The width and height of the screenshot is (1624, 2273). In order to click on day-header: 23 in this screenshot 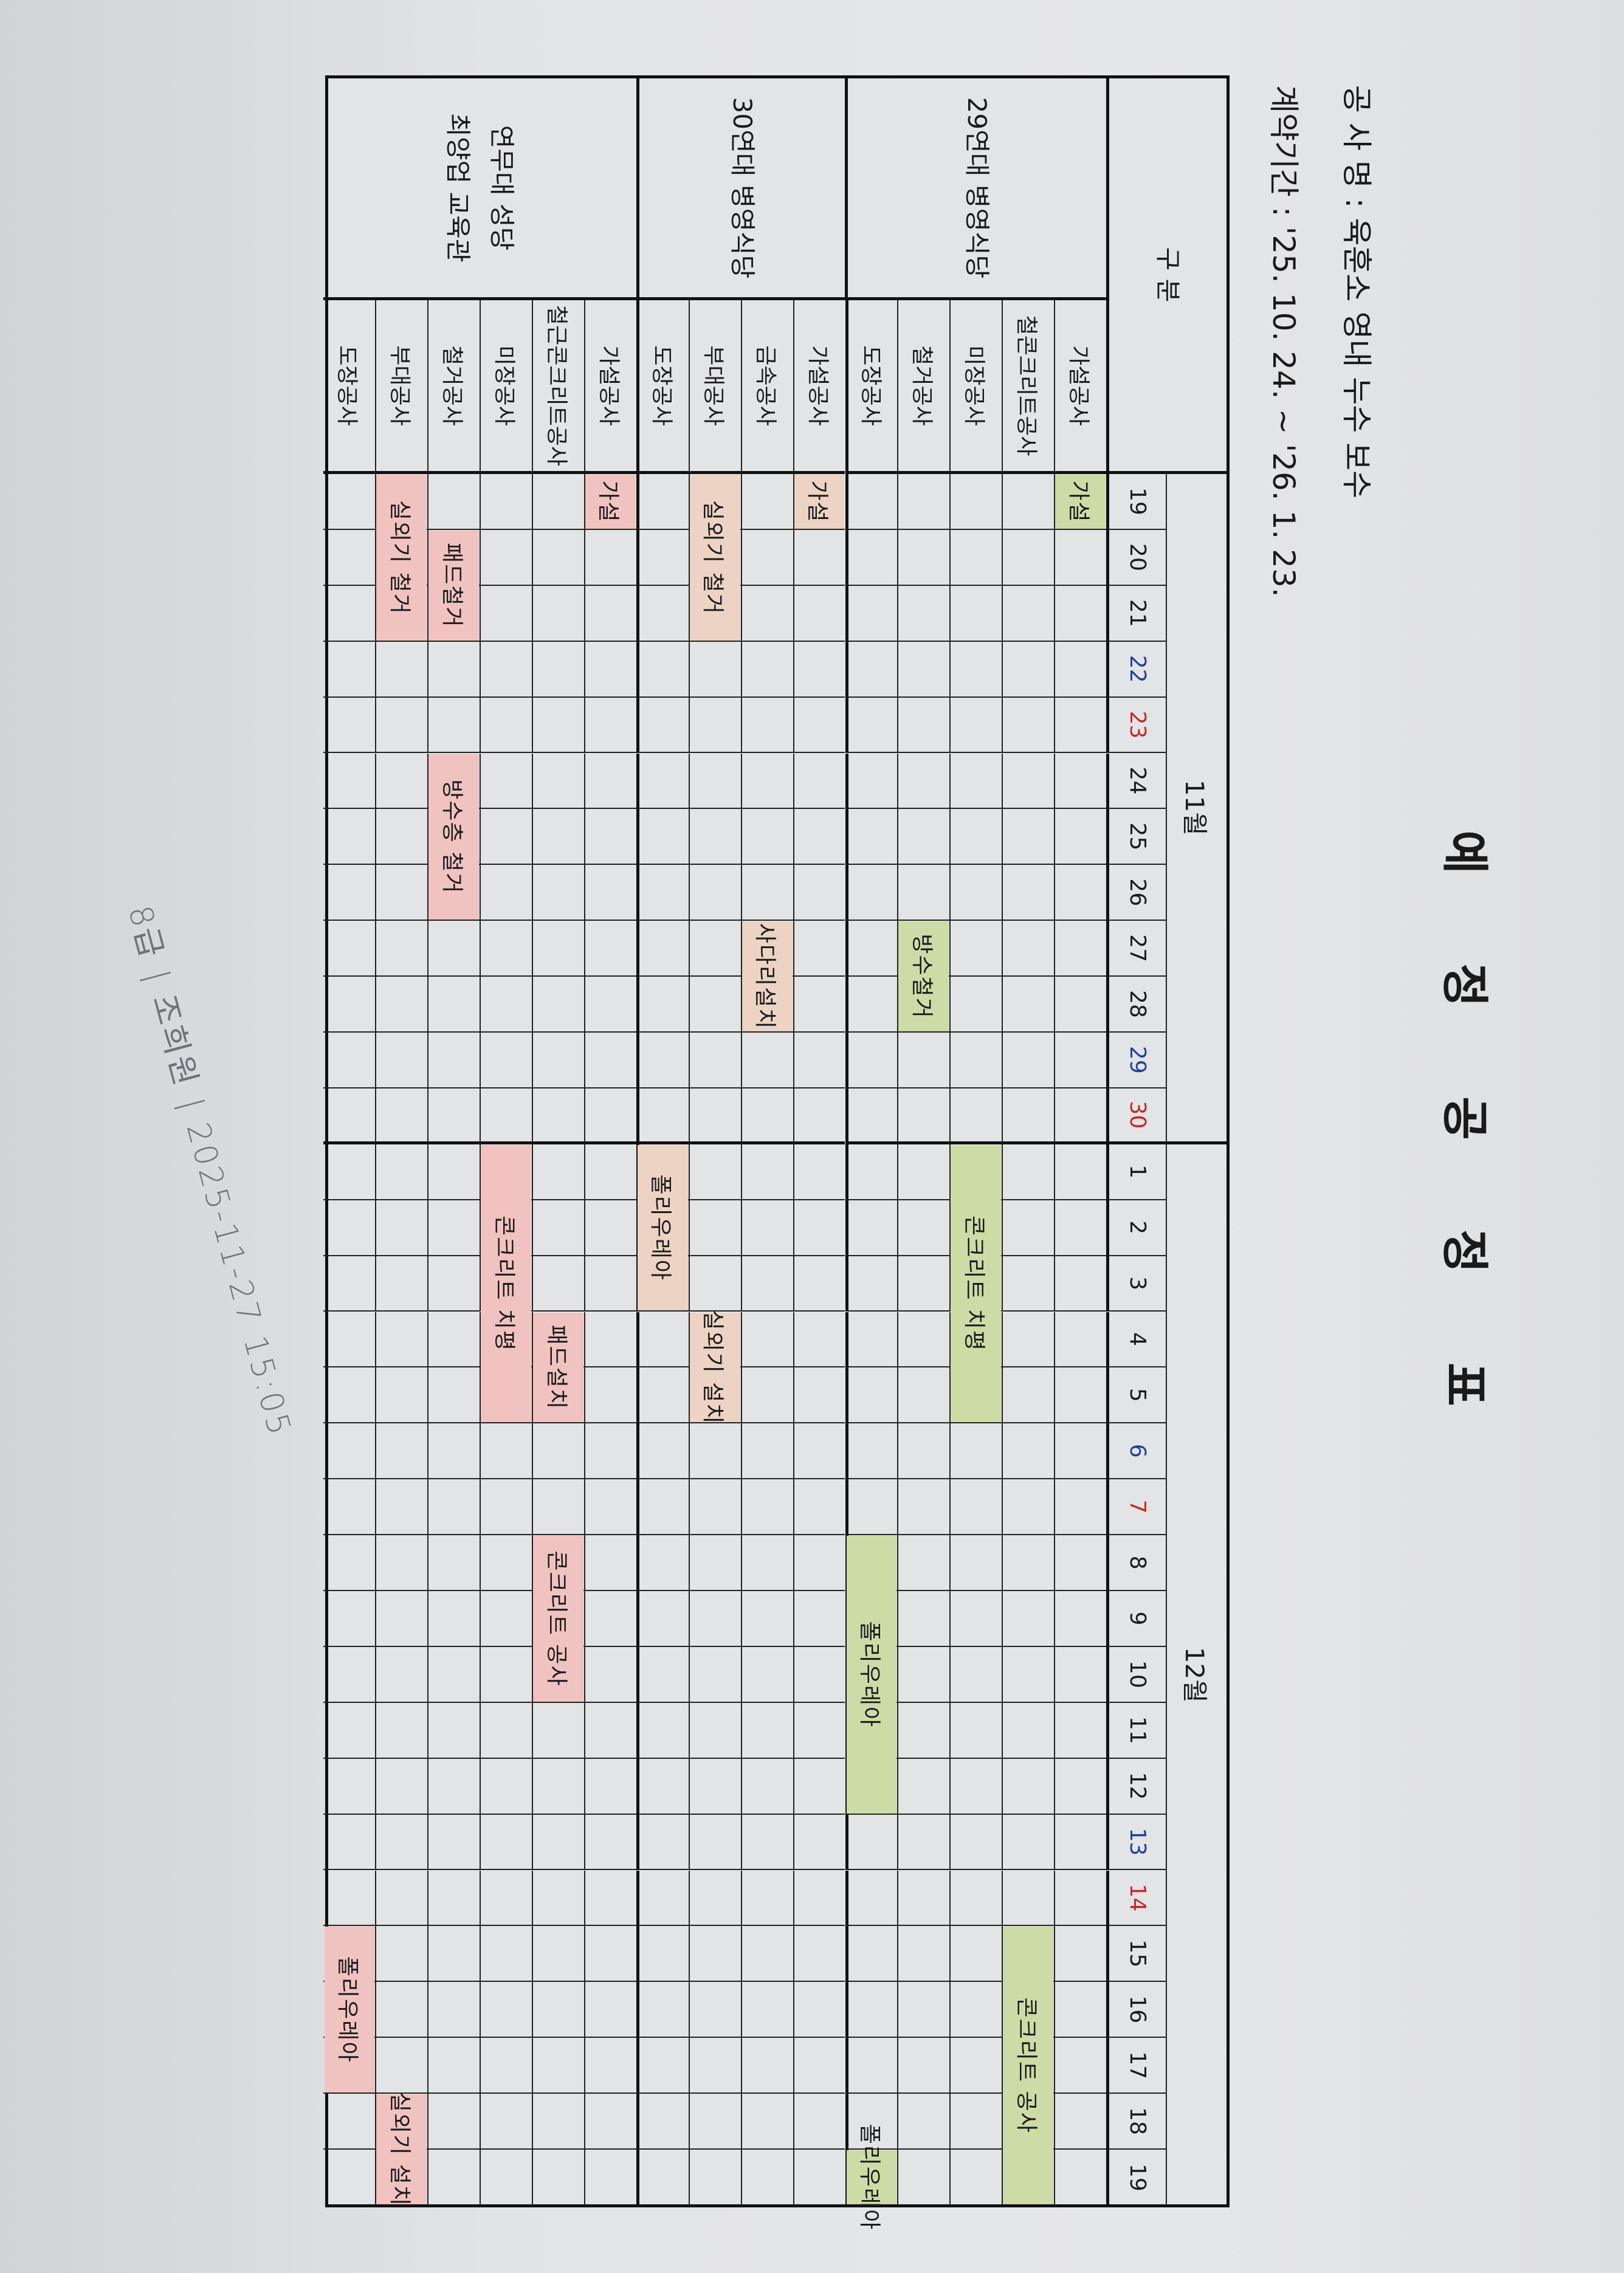, I will do `click(1136, 725)`.